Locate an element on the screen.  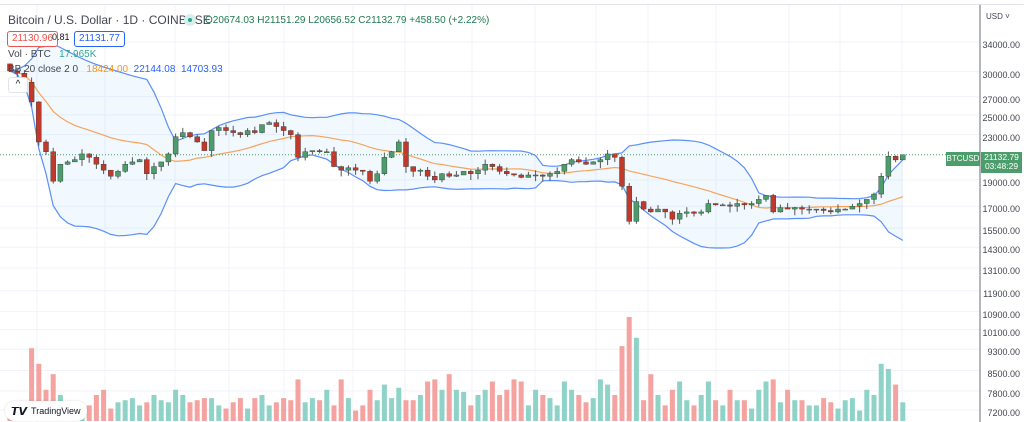
sell-button: 21130.96 is located at coordinates (32, 39).